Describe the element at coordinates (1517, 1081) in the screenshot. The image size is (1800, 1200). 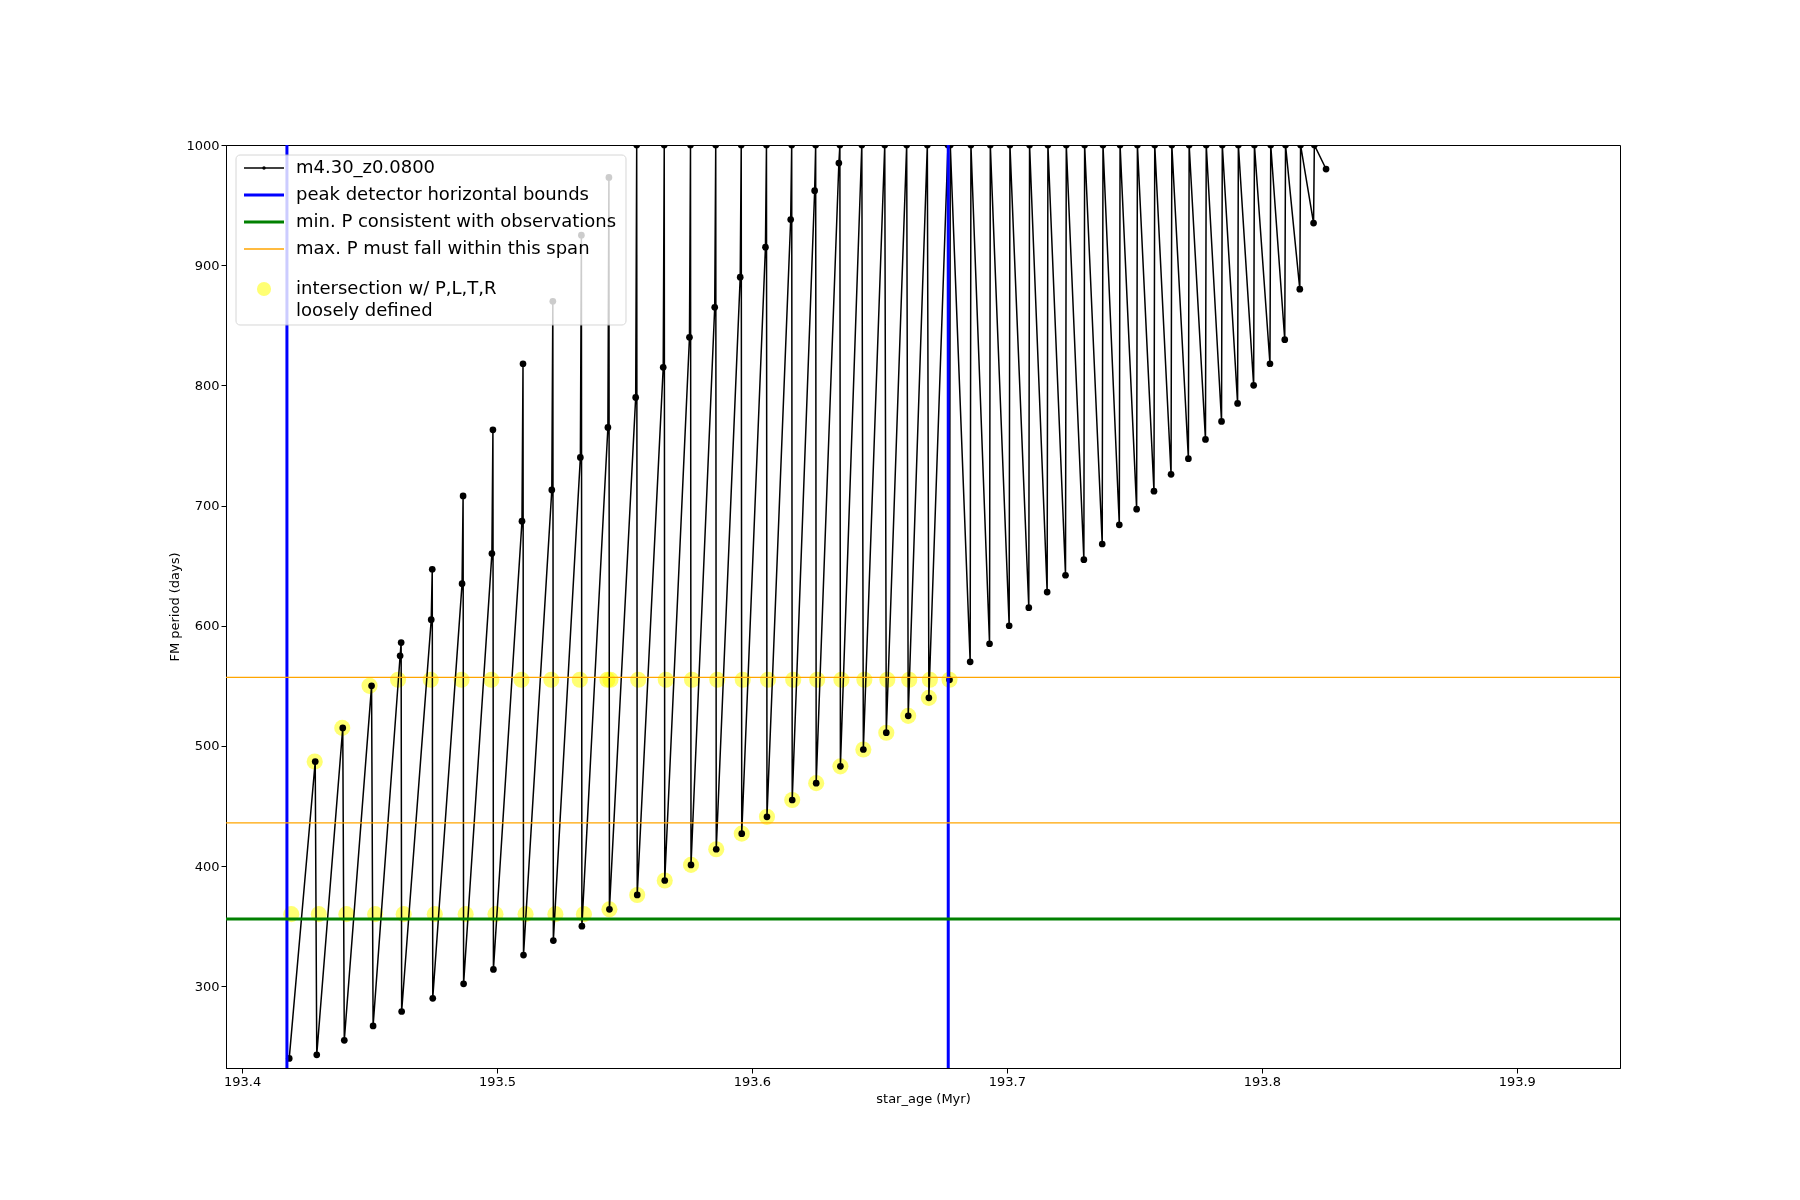
I see `x-tick-label: 193.9` at that location.